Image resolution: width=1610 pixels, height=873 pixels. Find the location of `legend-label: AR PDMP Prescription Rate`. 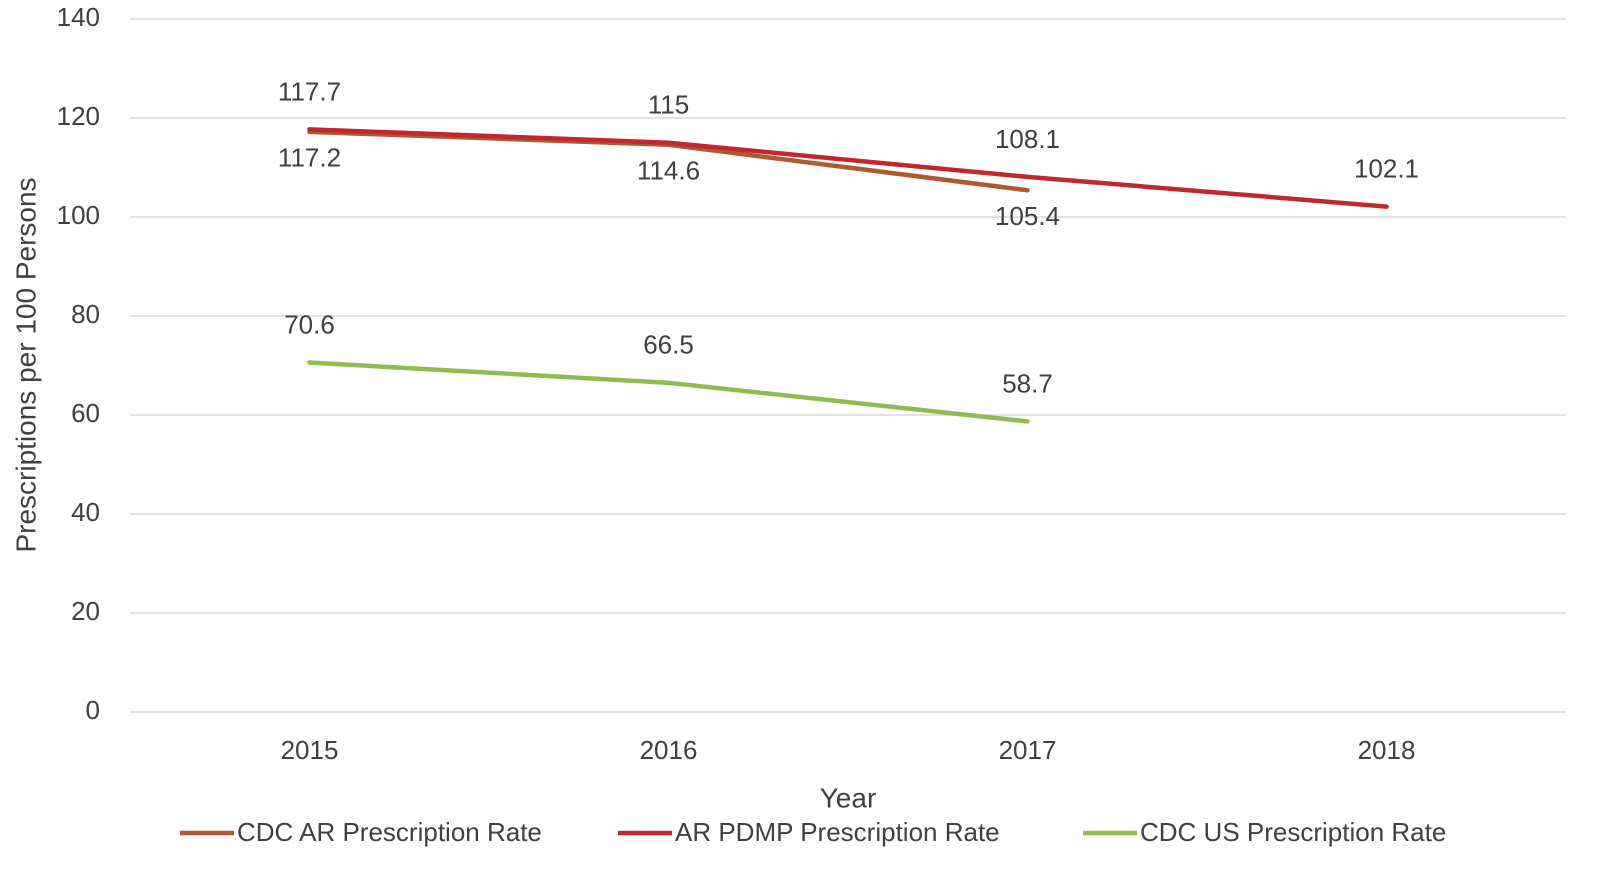

legend-label: AR PDMP Prescription Rate is located at coordinates (837, 832).